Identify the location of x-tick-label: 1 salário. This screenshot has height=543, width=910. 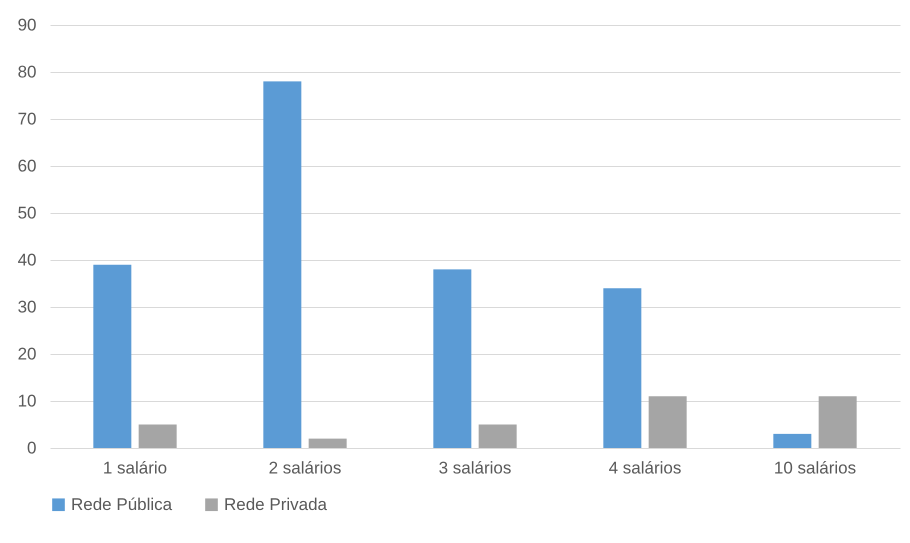
(135, 468).